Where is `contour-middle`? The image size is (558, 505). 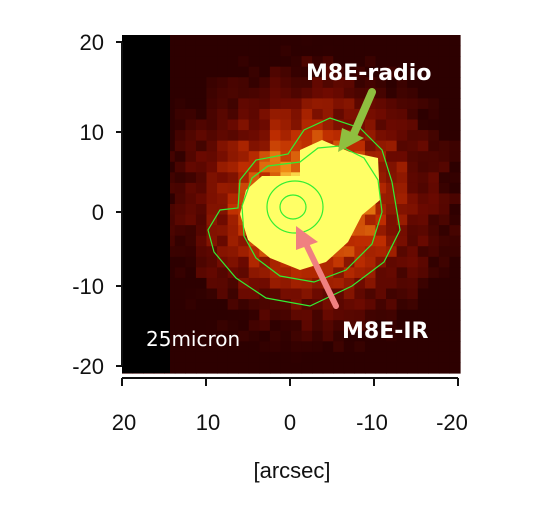
contour-middle is located at coordinates (312, 214).